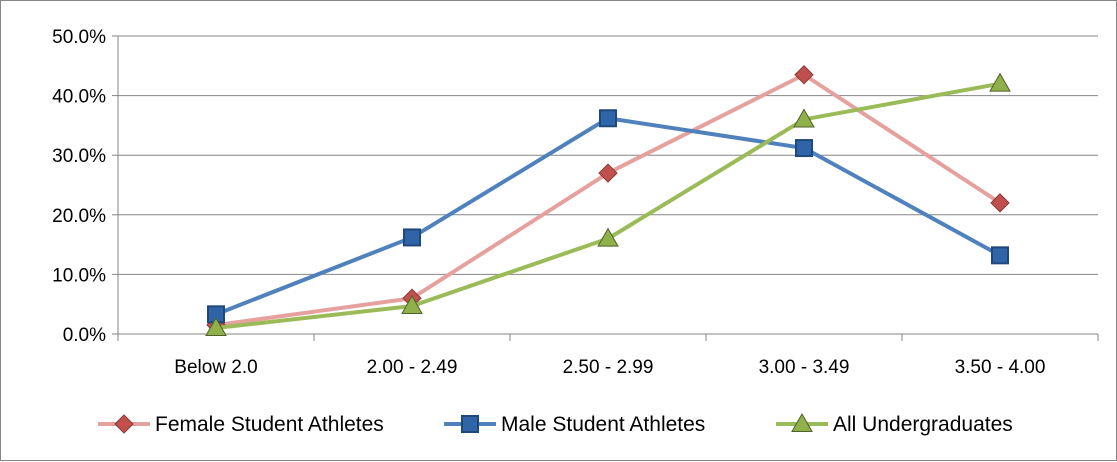 This screenshot has height=462, width=1117. What do you see at coordinates (412, 367) in the screenshot?
I see `x-tick-label: 2.00 - 2.49` at bounding box center [412, 367].